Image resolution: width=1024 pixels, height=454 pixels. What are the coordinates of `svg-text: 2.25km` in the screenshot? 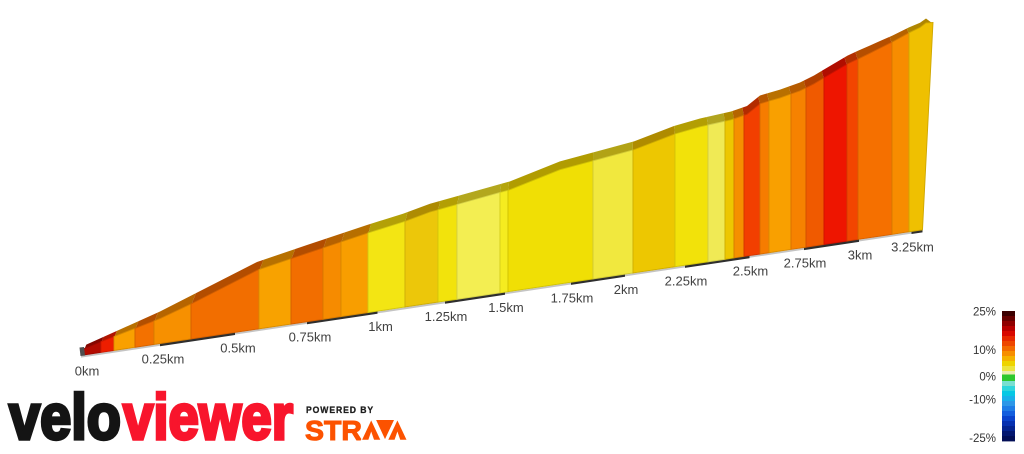 It's located at (686, 280).